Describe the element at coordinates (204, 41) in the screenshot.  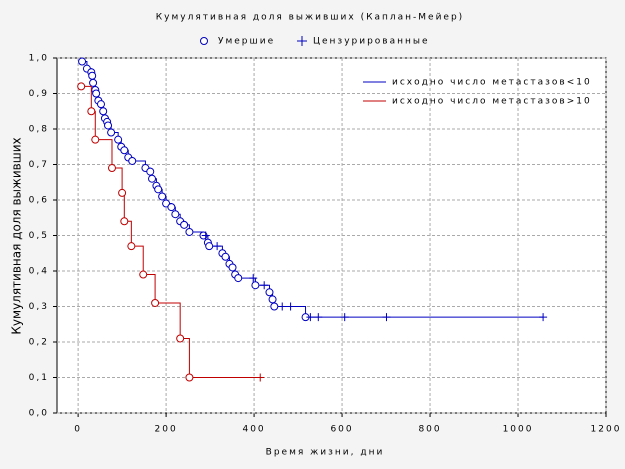
I see `legend-event-icon` at that location.